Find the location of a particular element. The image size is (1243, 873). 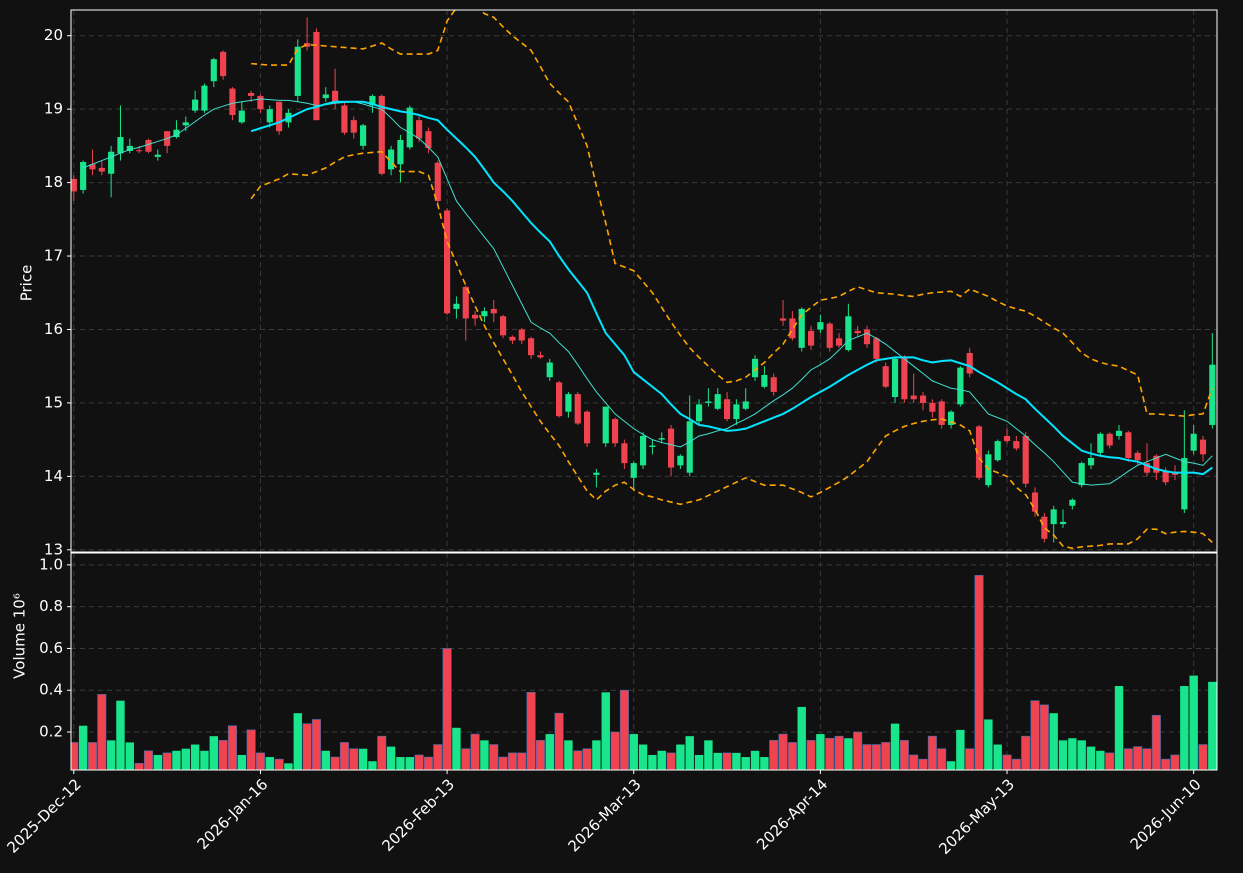

volume-tick-label: 0.4 is located at coordinates (51, 690).